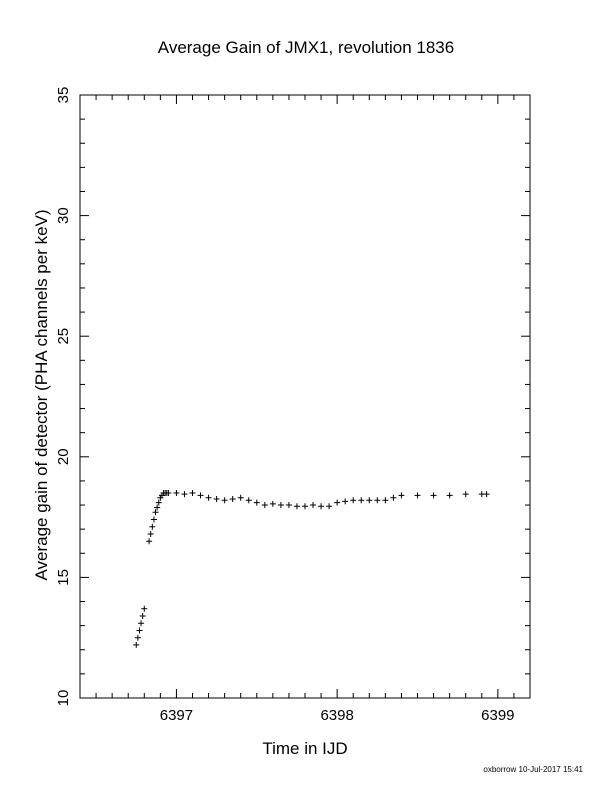  What do you see at coordinates (304, 748) in the screenshot?
I see `x-axis-label: Time in IJD` at bounding box center [304, 748].